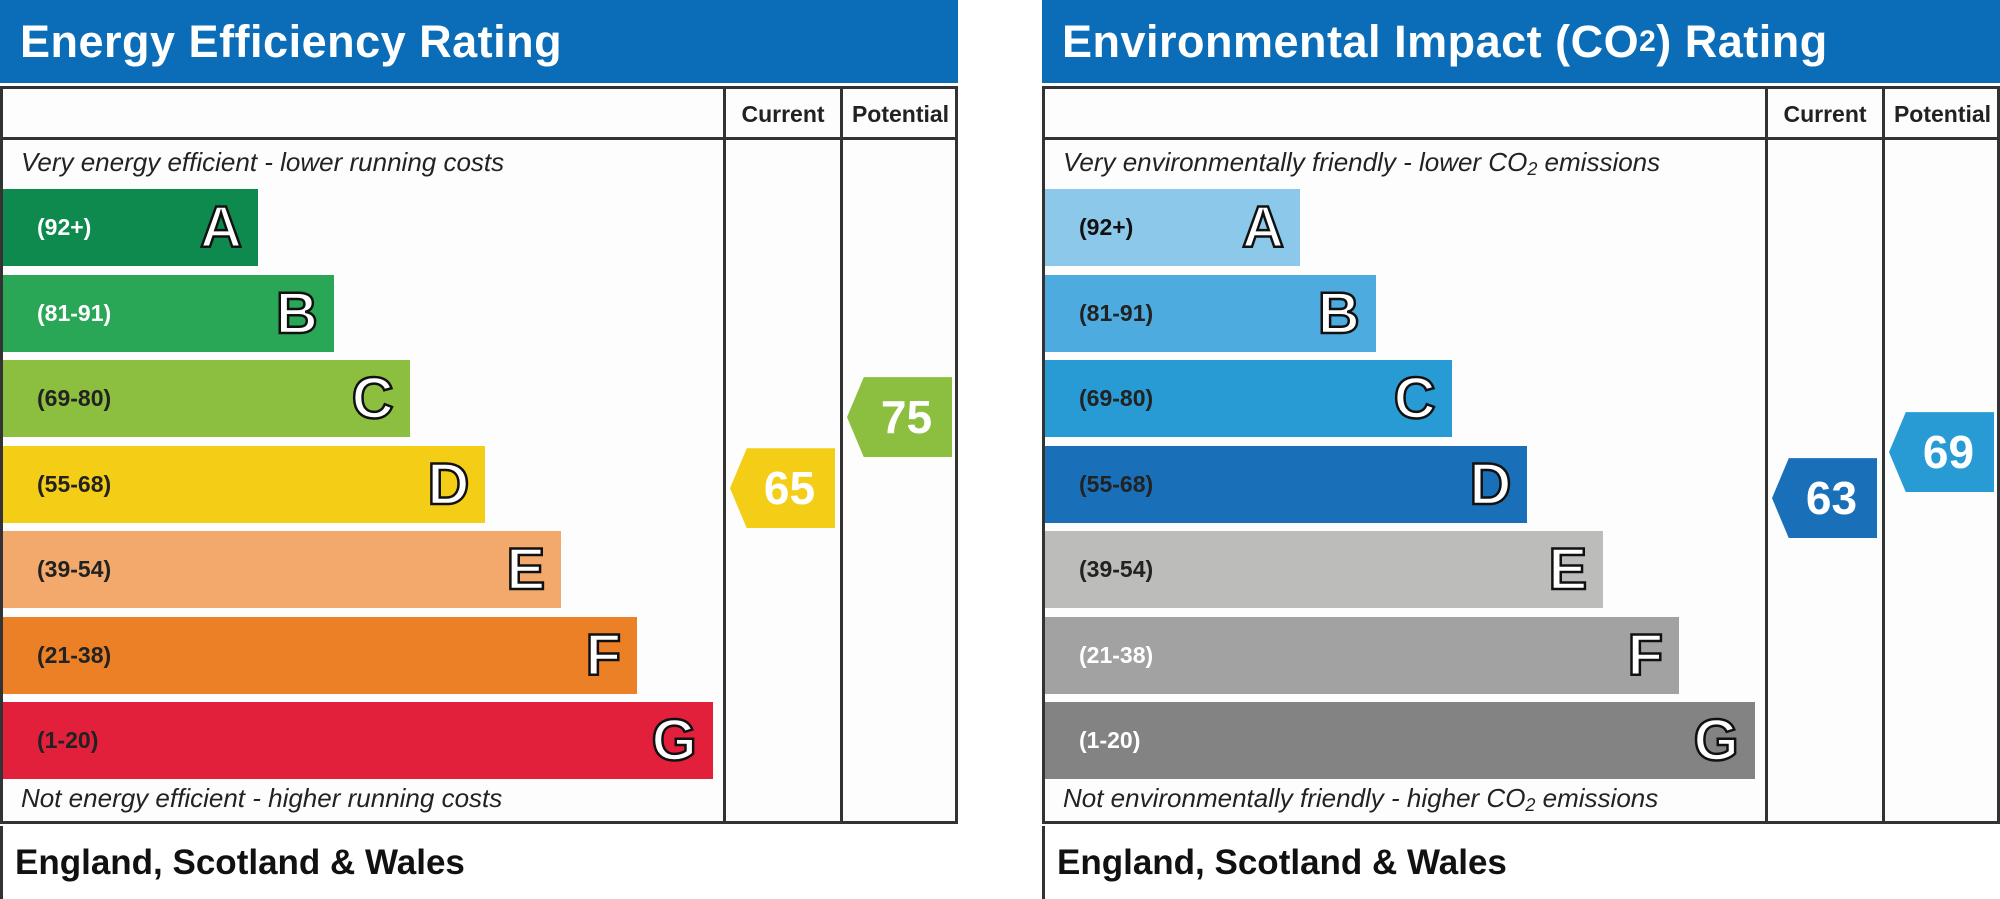 Image resolution: width=2000 pixels, height=899 pixels. What do you see at coordinates (1742, 41) in the screenshot?
I see `environment-title-end: ) Rating` at bounding box center [1742, 41].